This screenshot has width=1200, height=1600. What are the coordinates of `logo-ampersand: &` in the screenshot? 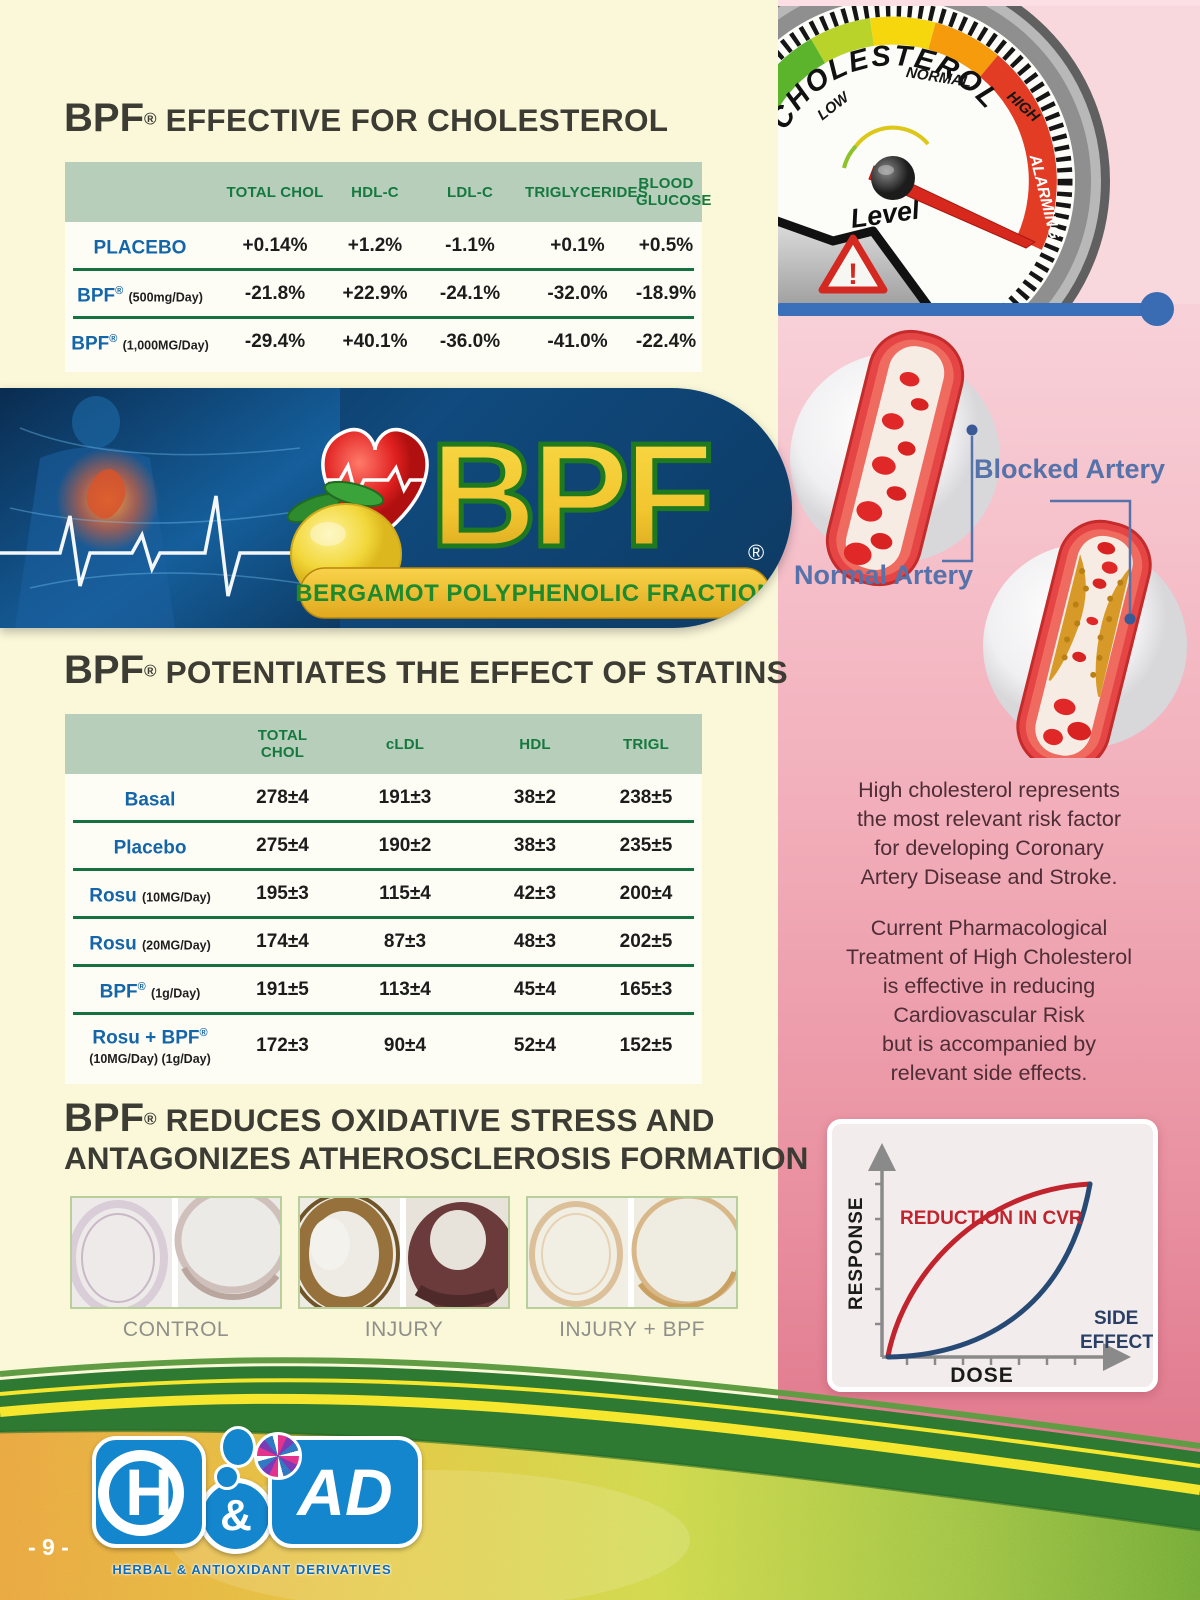 It's located at (236, 1516).